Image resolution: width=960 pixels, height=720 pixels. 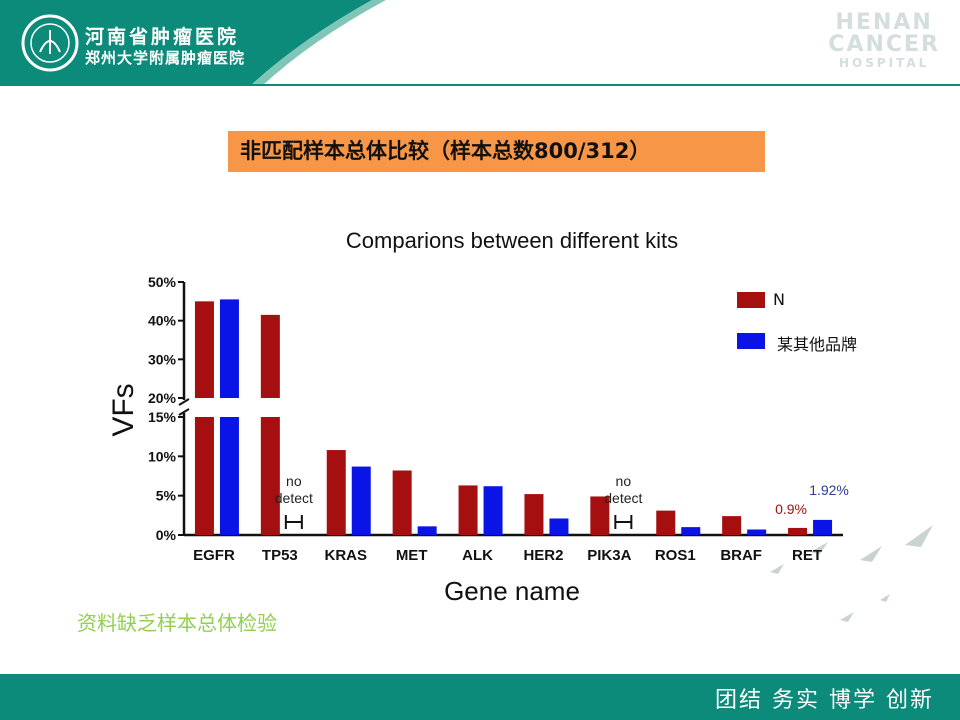 I want to click on x-tick-label: EGFR, so click(x=214, y=555).